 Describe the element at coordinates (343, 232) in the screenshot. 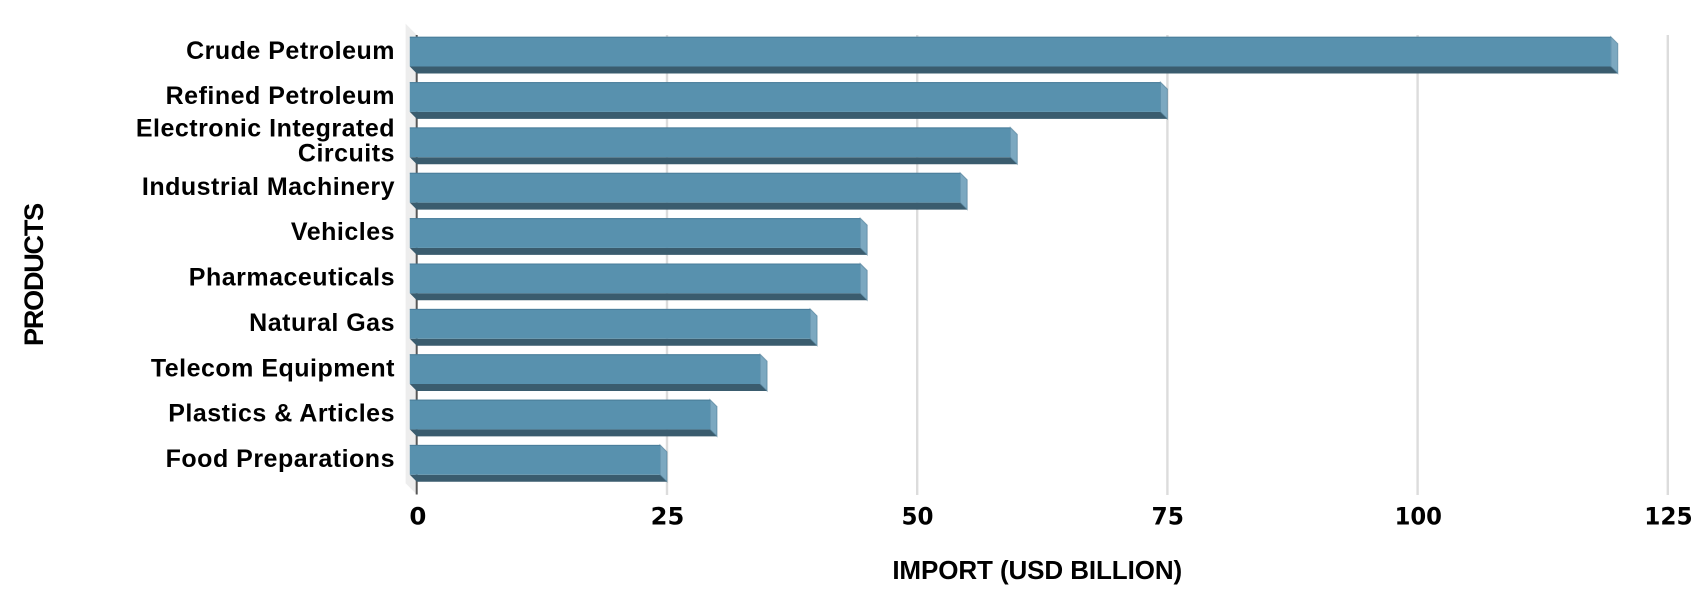

I see `svg-text: Vehicles` at that location.